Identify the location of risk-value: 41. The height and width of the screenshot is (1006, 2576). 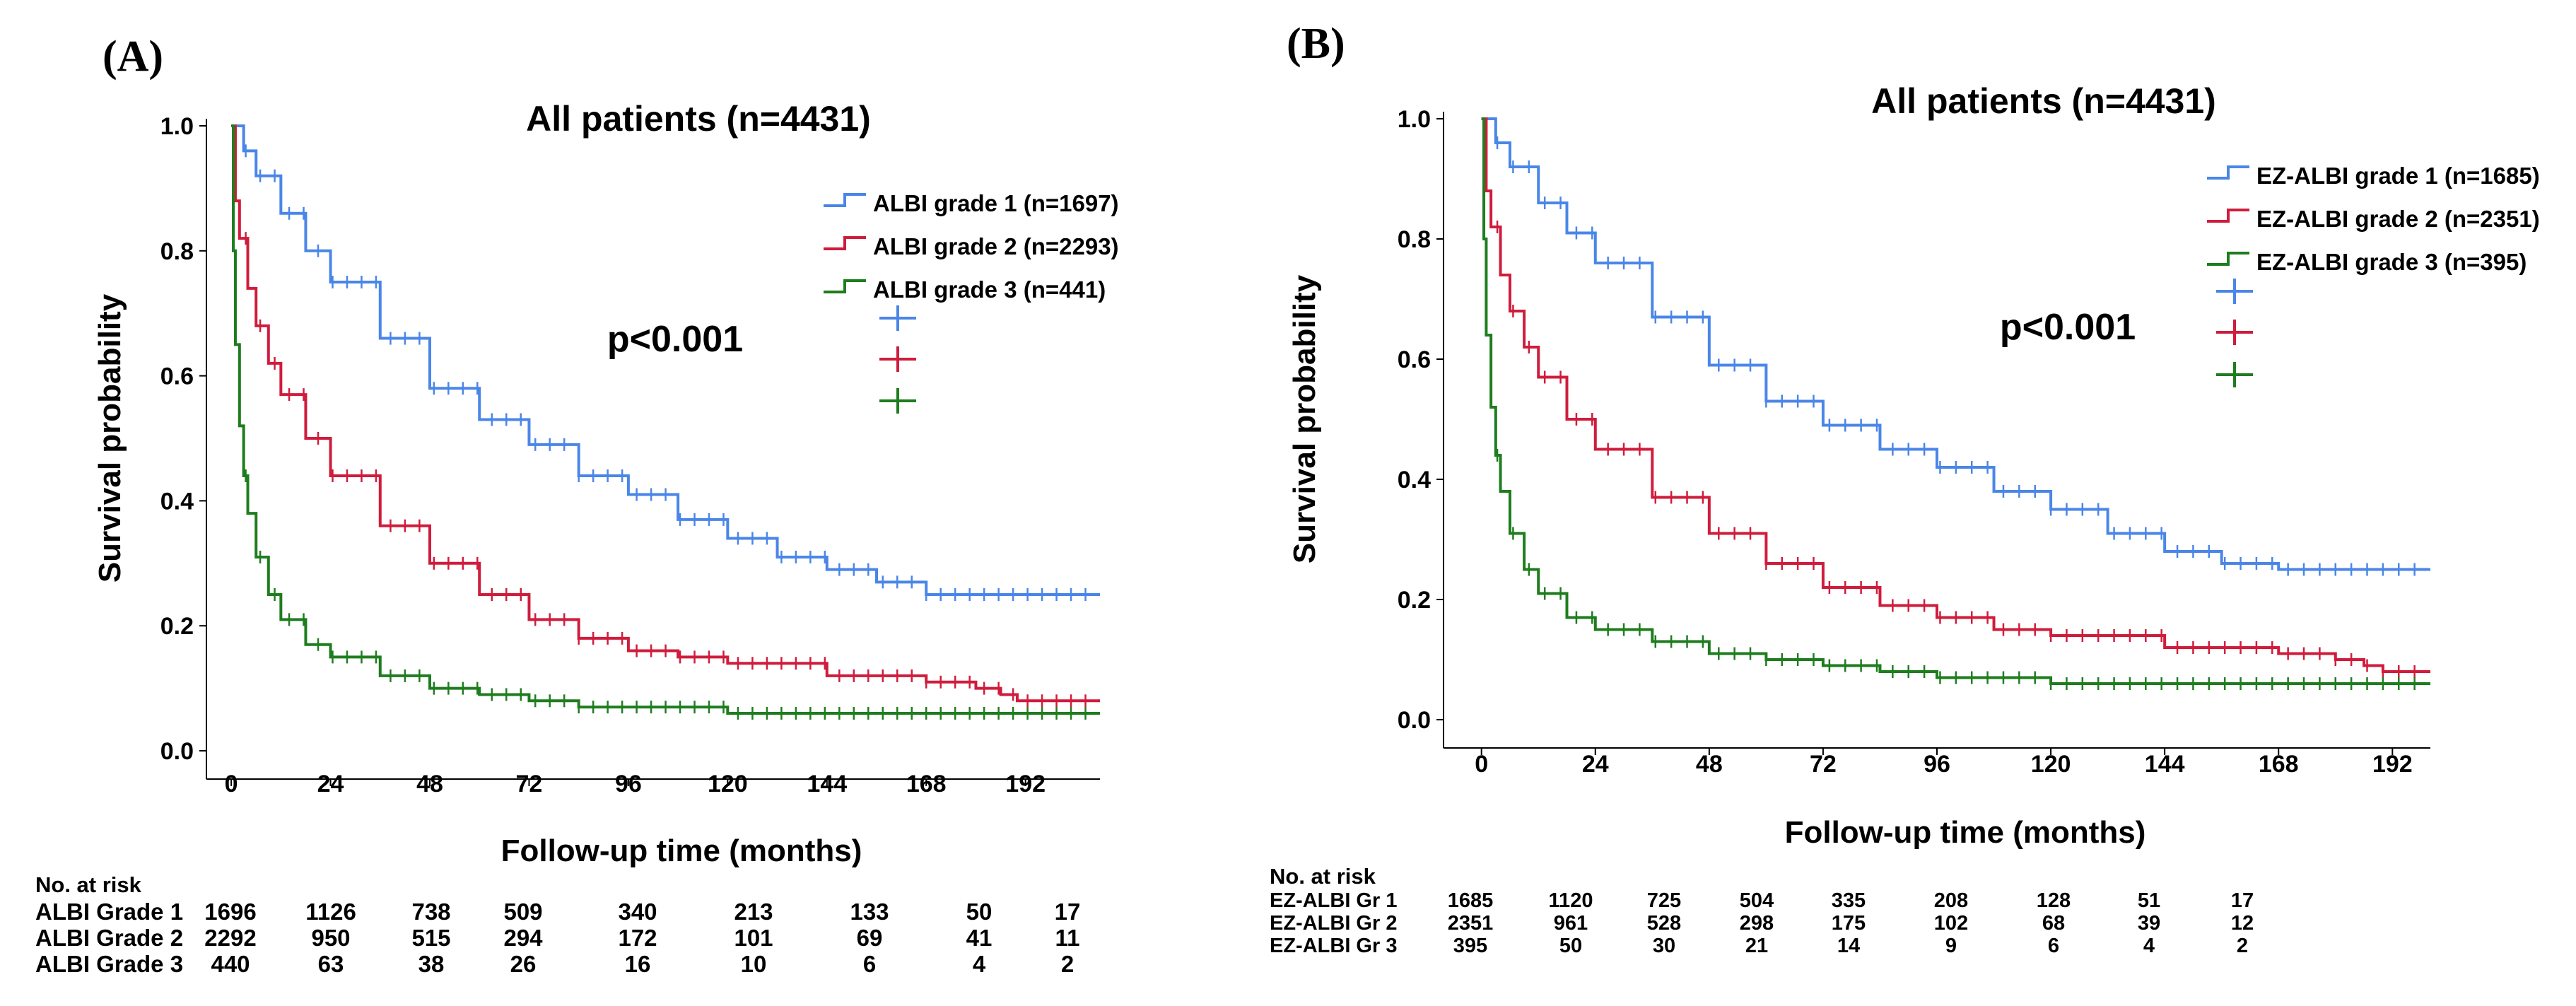
(980, 938).